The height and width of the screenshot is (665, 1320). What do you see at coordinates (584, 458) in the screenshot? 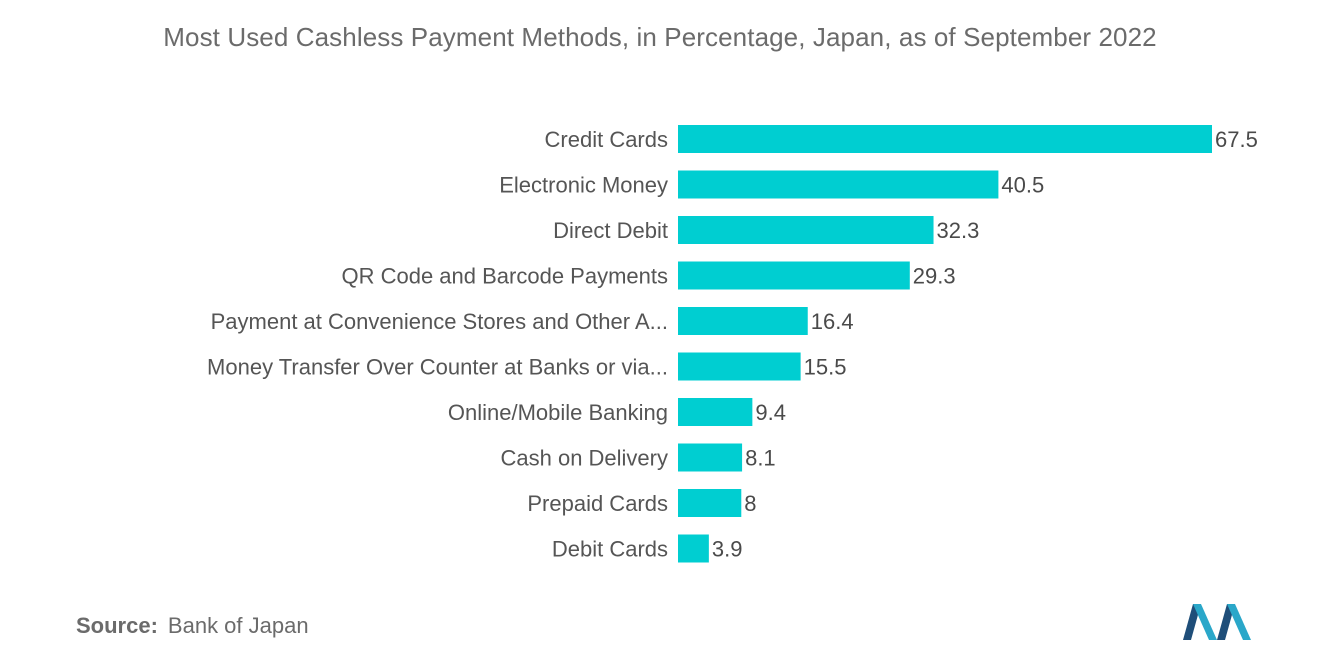
I see `category-label: Cash on Delivery` at bounding box center [584, 458].